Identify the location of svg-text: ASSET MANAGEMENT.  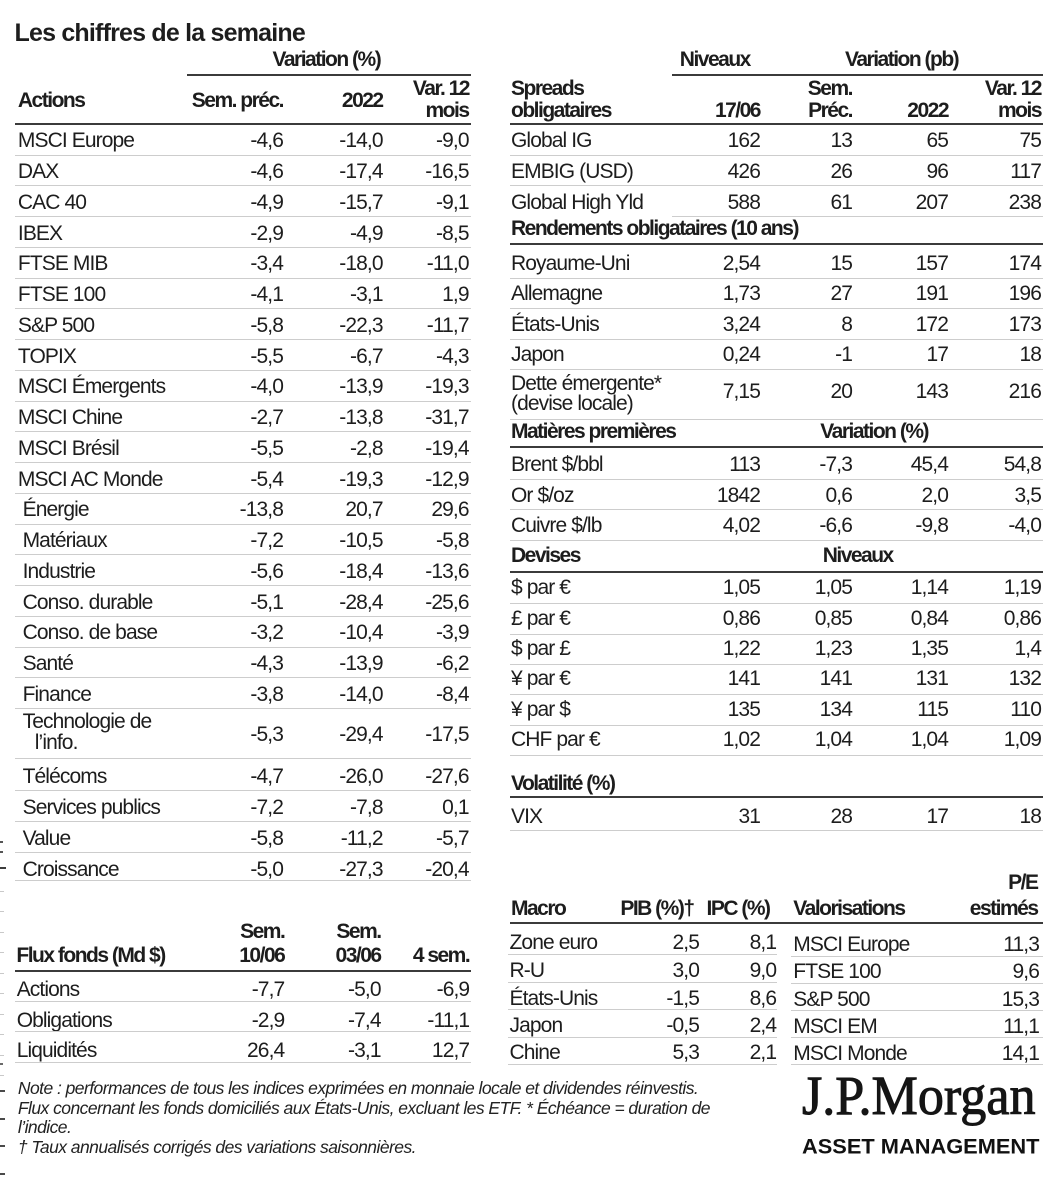
(921, 1146).